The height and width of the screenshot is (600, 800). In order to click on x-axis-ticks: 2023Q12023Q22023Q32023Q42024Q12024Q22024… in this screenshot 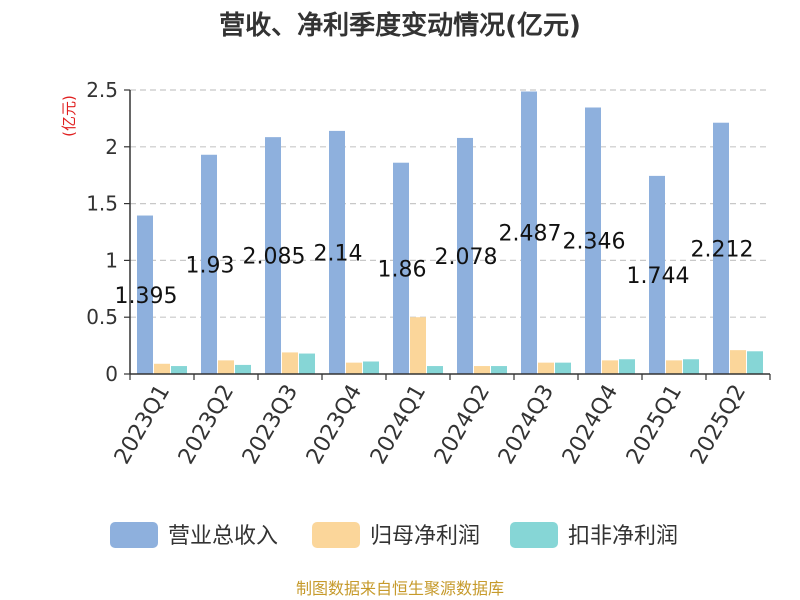, I will do `click(440, 421)`.